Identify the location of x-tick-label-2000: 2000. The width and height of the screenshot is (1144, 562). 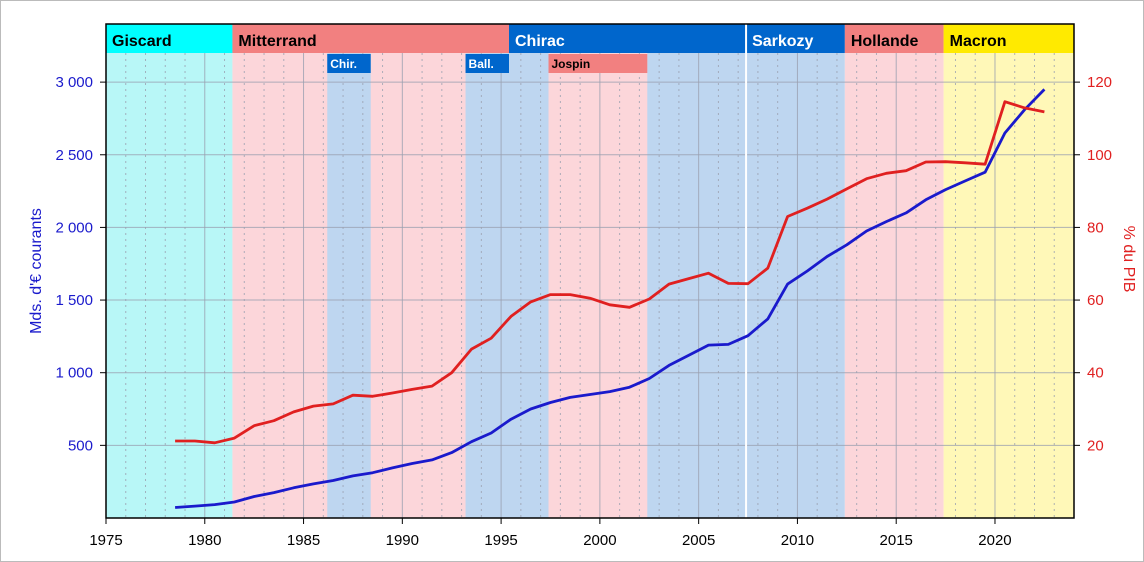
(599, 540).